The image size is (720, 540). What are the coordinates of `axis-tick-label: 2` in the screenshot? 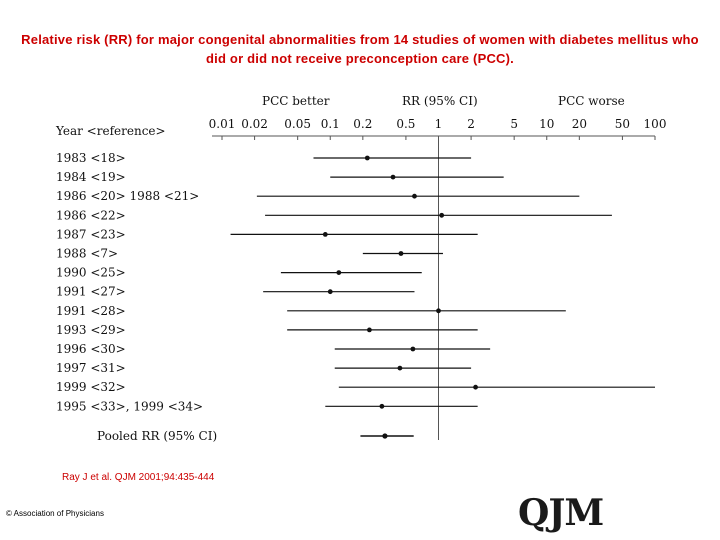 It's located at (471, 124).